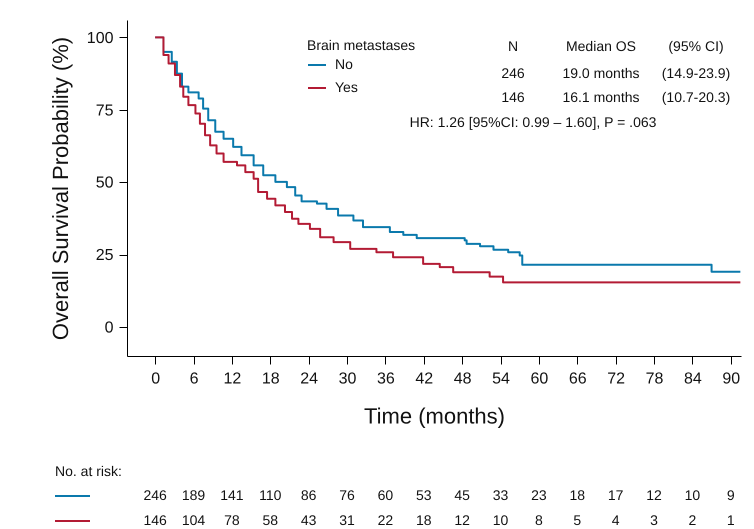 The width and height of the screenshot is (754, 529). I want to click on annotation: N, so click(513, 46).